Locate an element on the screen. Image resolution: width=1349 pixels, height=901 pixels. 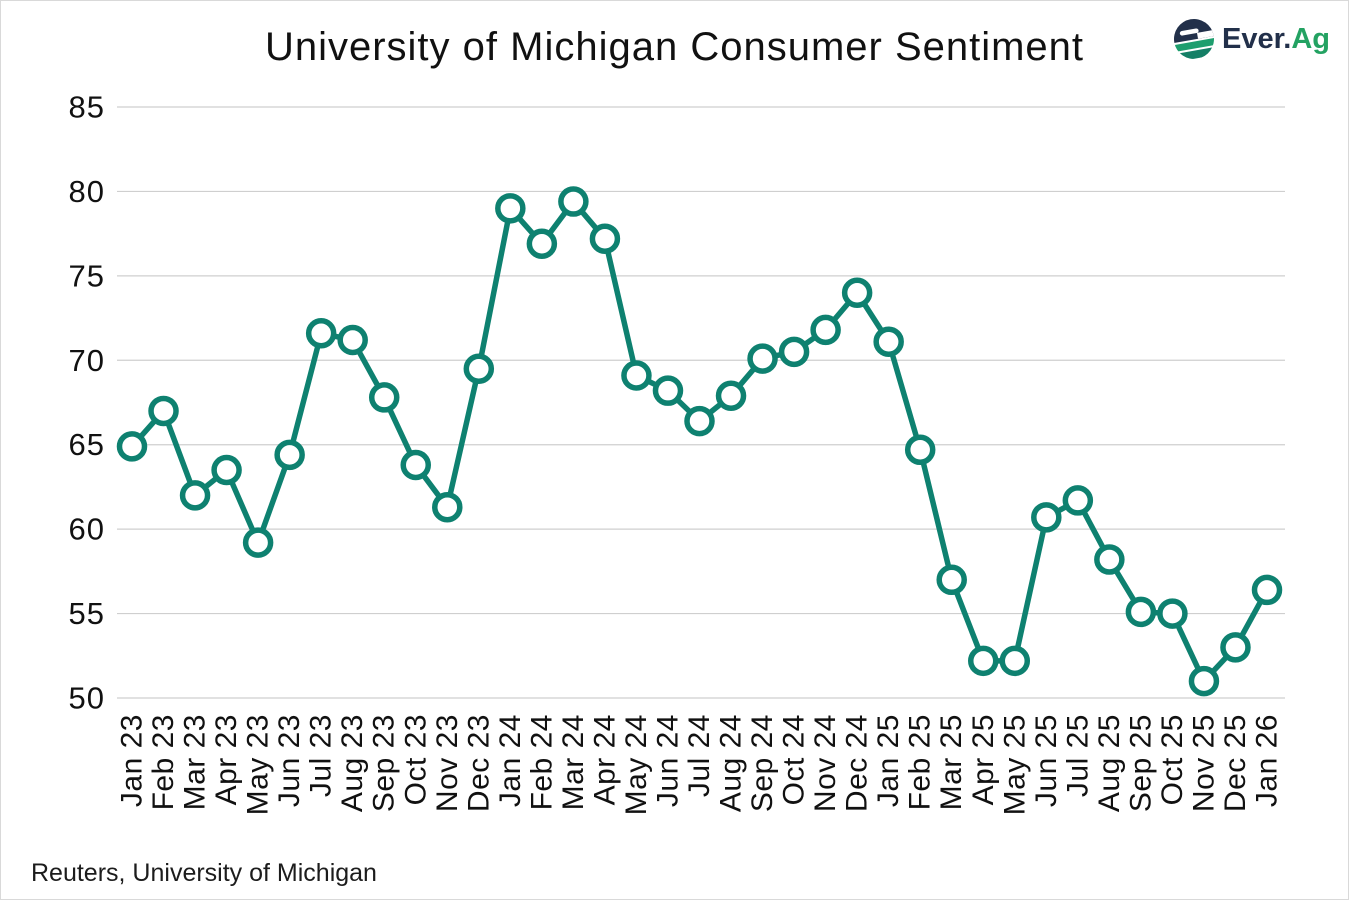
x-tick-label: Feb 24 is located at coordinates (541, 762).